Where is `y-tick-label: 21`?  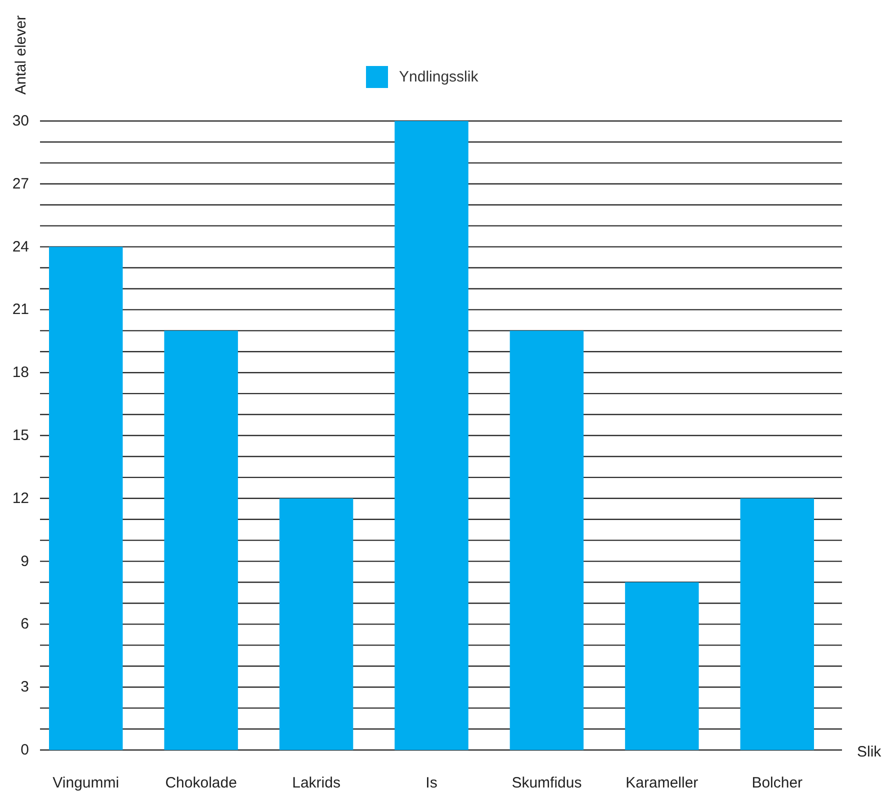
y-tick-label: 21 is located at coordinates (20, 309).